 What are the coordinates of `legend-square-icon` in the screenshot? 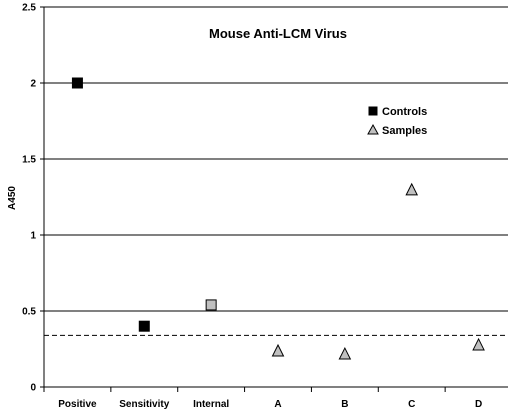 It's located at (373, 111).